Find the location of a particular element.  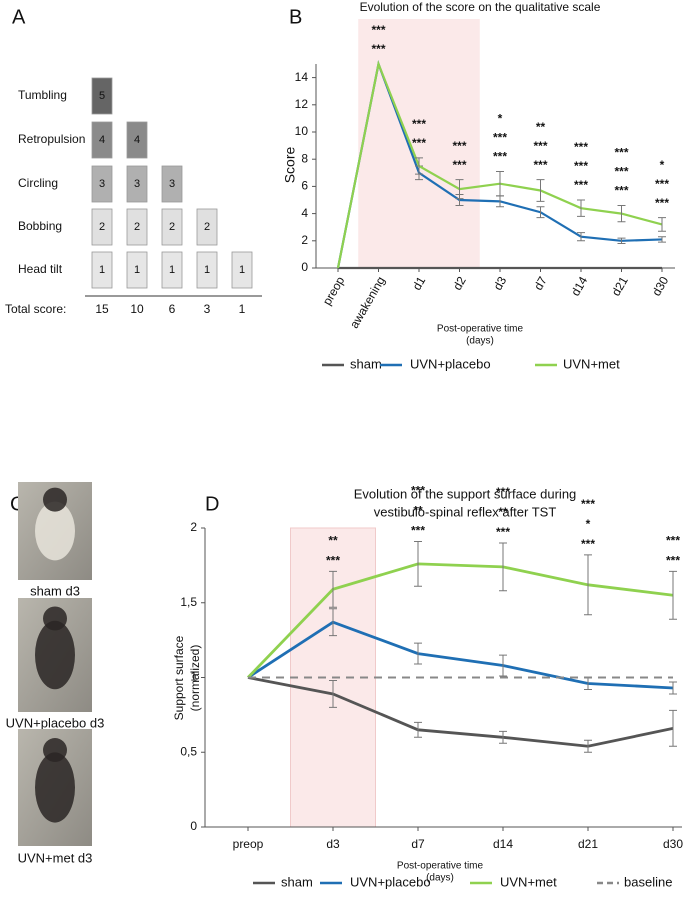

y-tick-label: 12 is located at coordinates (302, 104).